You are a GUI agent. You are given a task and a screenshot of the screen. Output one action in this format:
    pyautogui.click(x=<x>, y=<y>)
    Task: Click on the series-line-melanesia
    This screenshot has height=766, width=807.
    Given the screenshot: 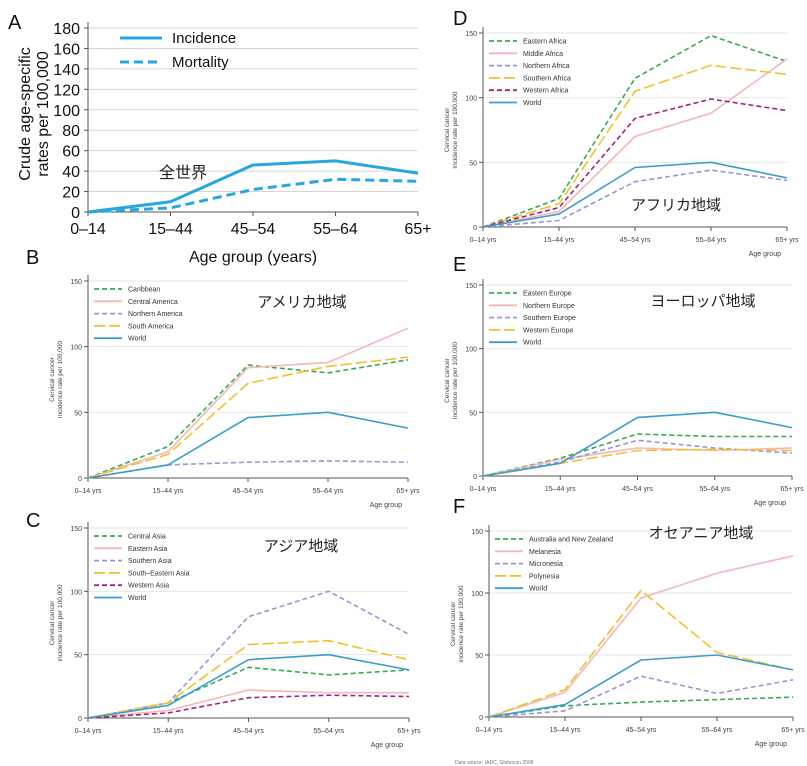 What is the action you would take?
    pyautogui.click(x=641, y=636)
    